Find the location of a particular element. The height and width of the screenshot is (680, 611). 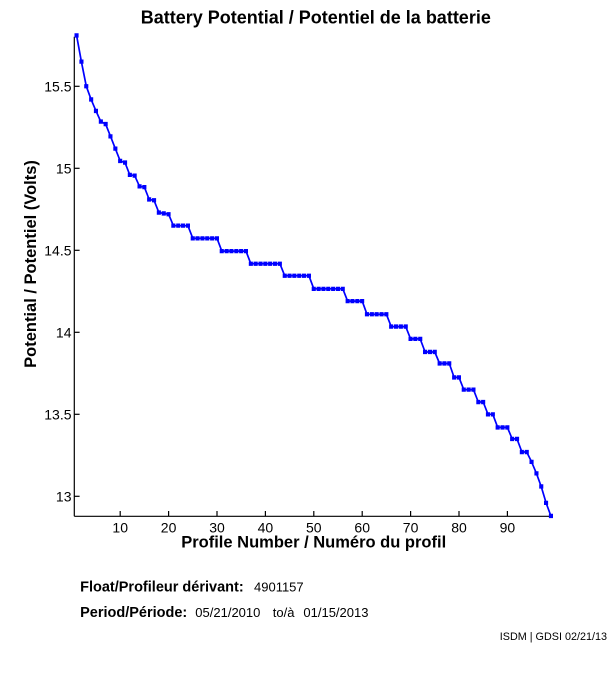

svg-text: Potential / Potentiel (Volts) is located at coordinates (31, 264).